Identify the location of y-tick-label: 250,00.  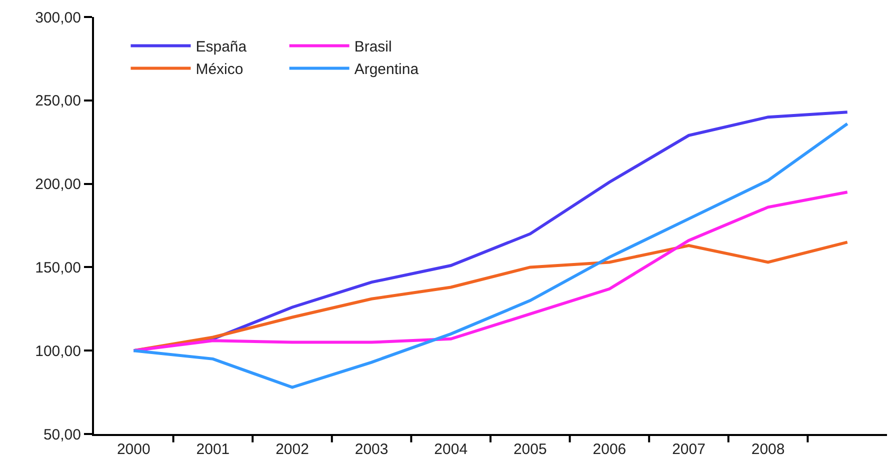
(58, 101).